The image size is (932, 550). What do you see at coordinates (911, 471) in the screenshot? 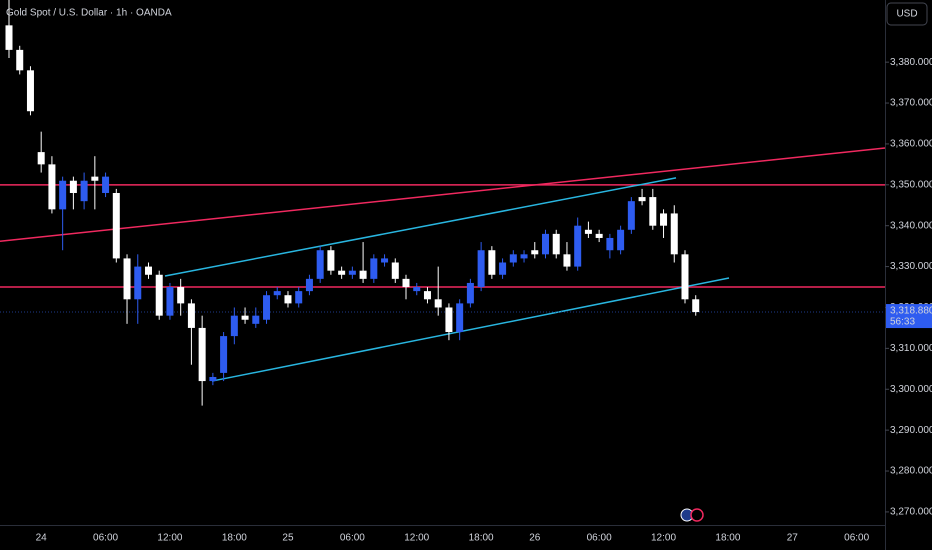
I see `y-tick-label: 3,280.000` at bounding box center [911, 471].